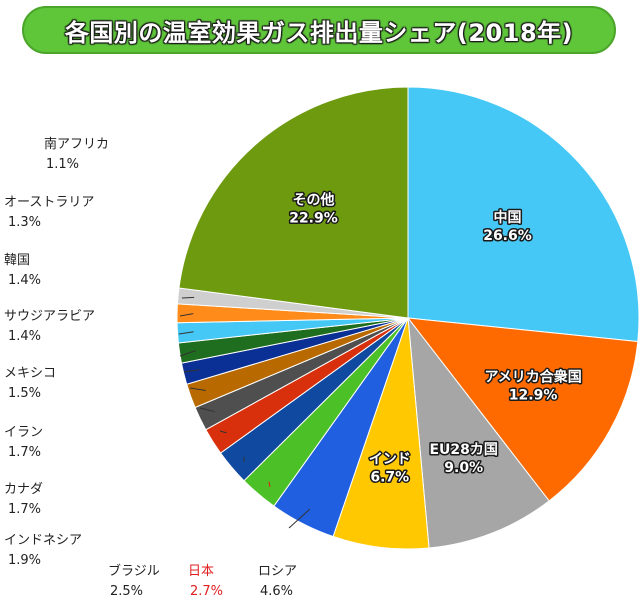 The width and height of the screenshot is (640, 616). What do you see at coordinates (23, 489) in the screenshot?
I see `slice-name: カナダ` at bounding box center [23, 489].